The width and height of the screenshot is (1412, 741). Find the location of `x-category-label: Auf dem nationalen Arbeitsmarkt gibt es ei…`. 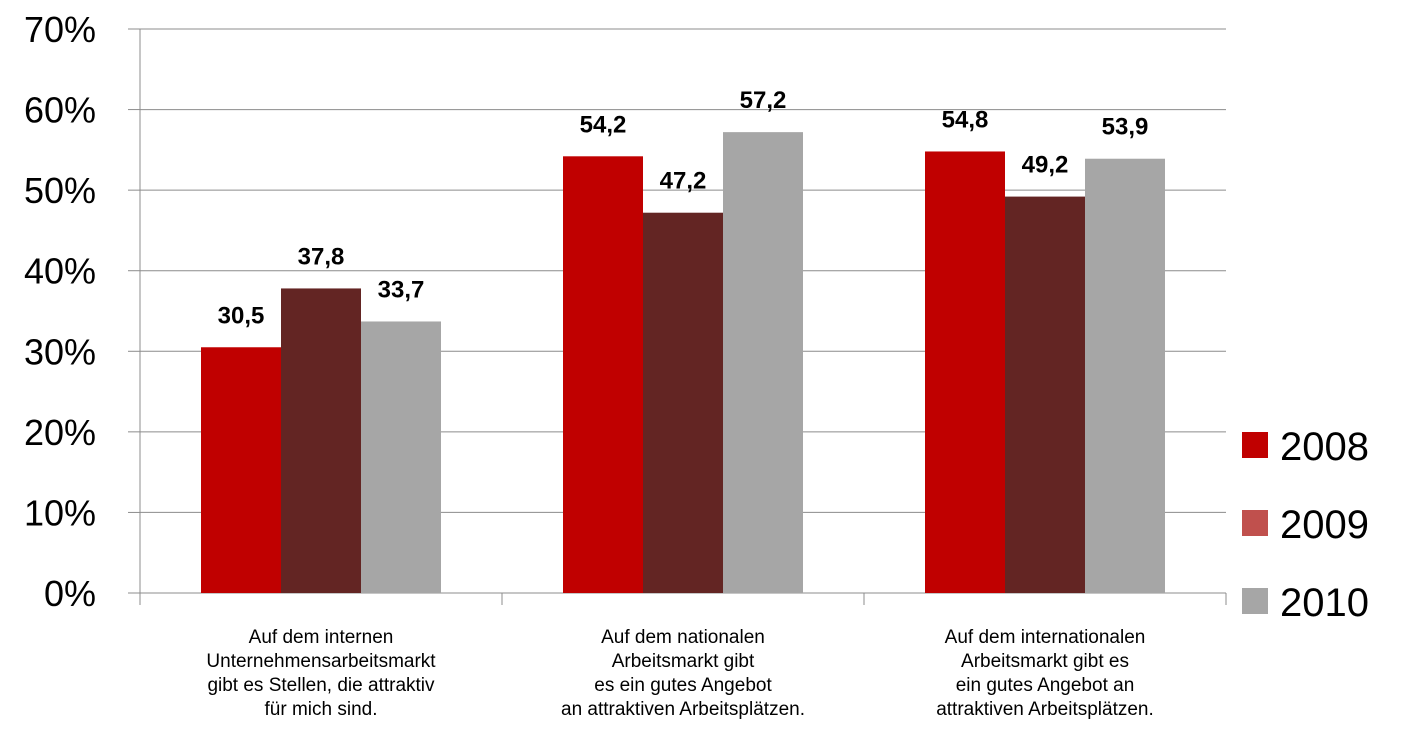

x-category-label: Auf dem nationalen Arbeitsmarkt gibt es ei… is located at coordinates (683, 673).